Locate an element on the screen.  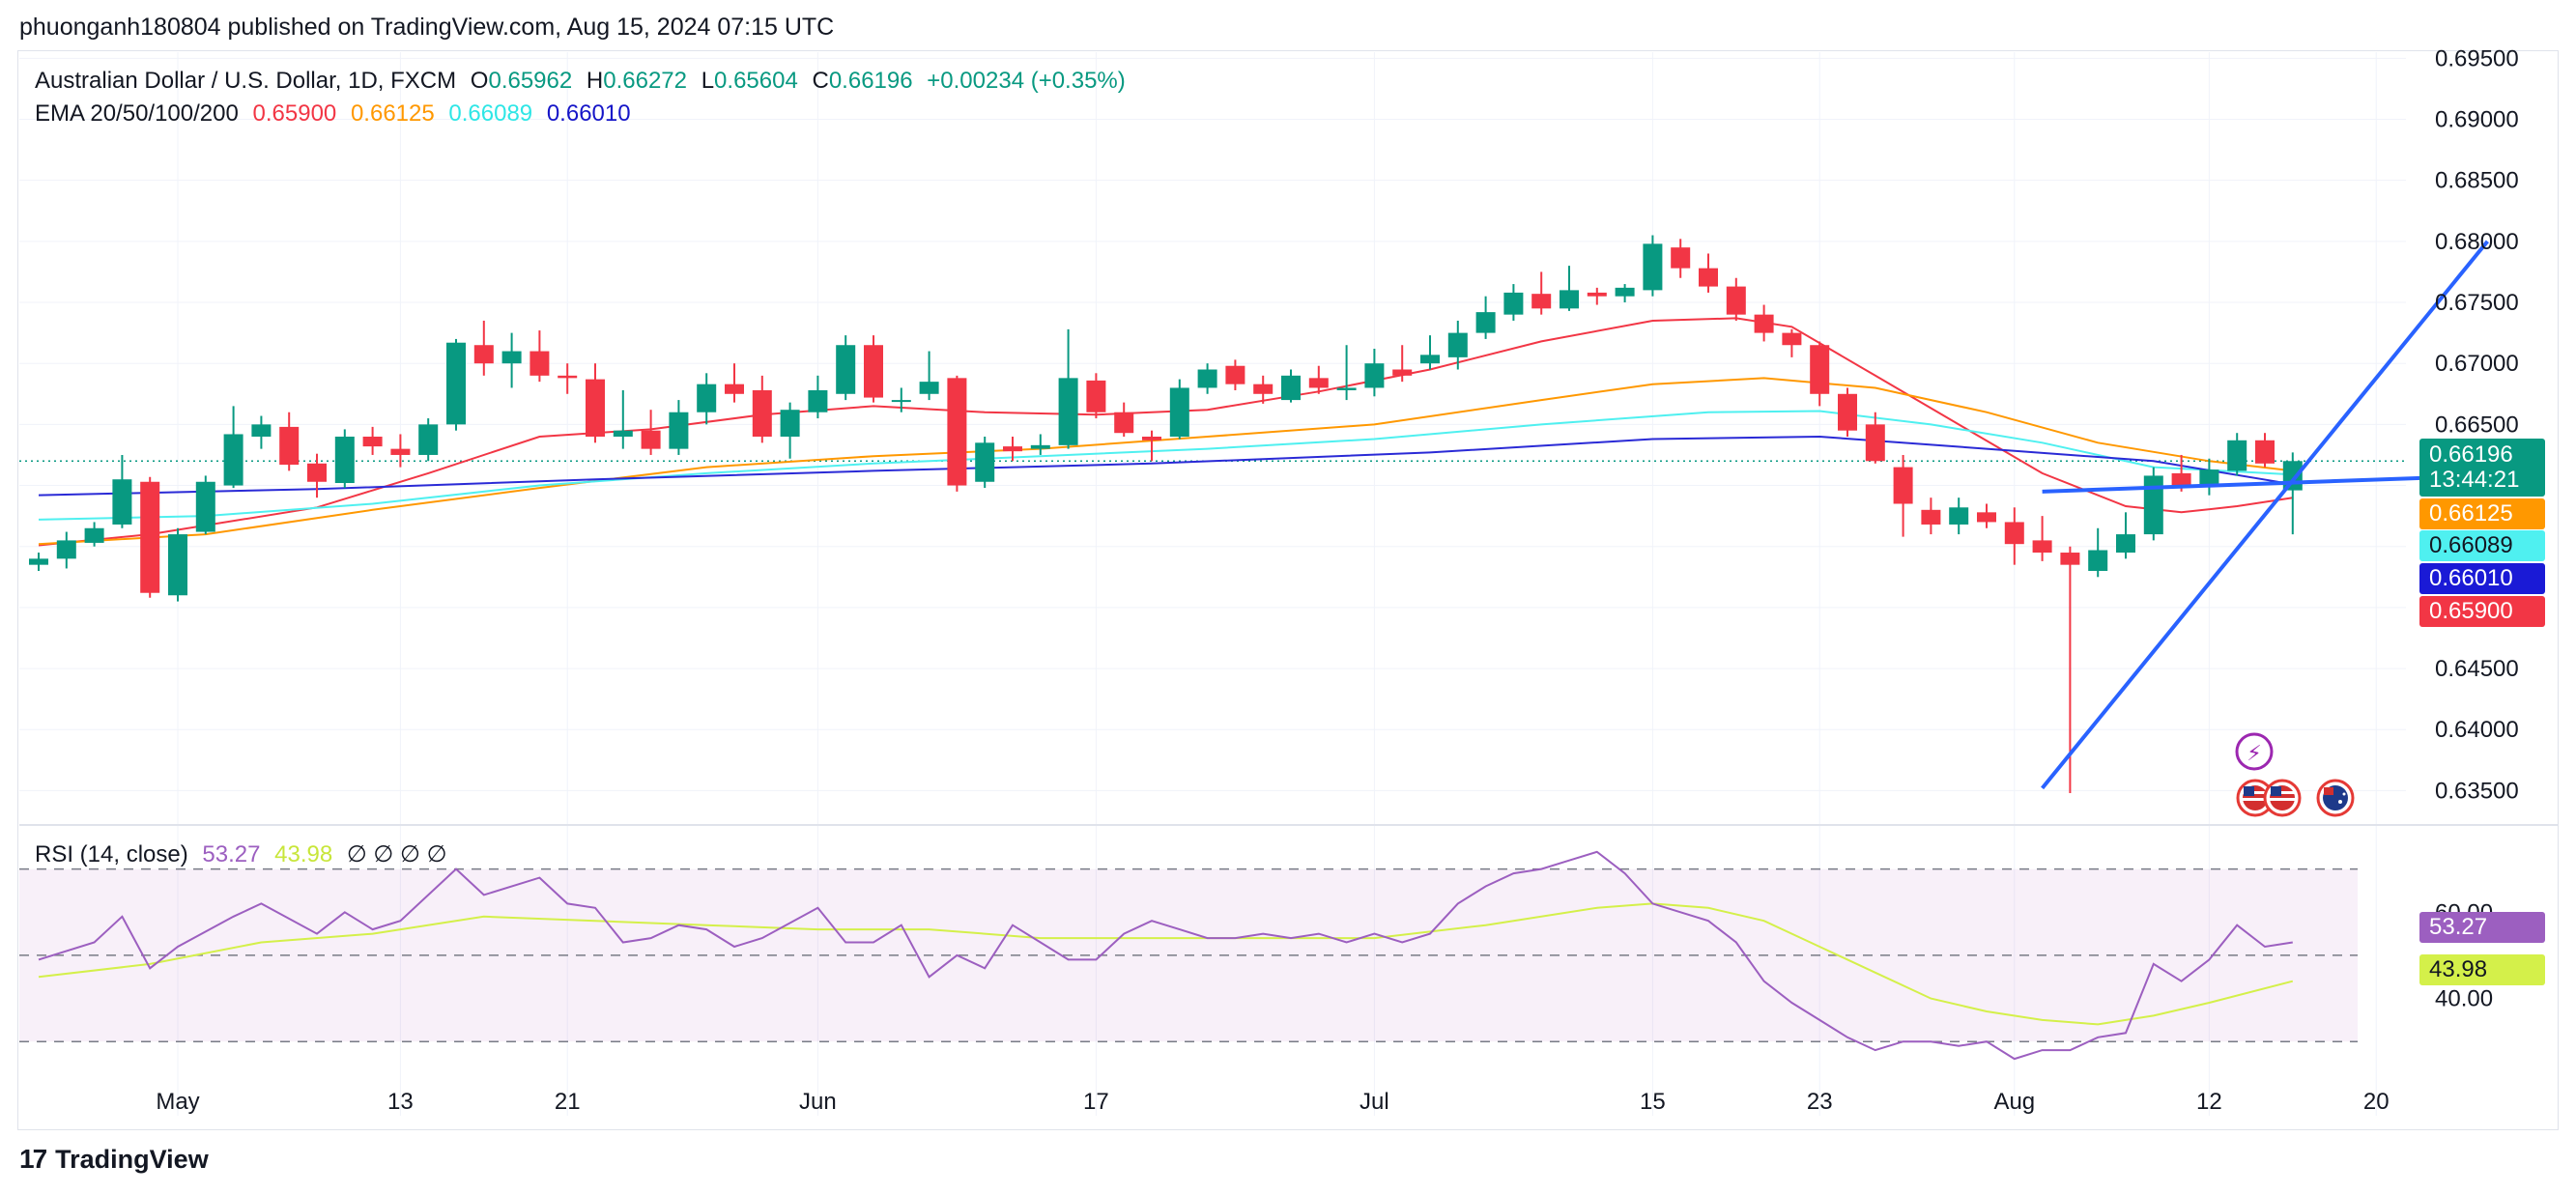
rsi-value: 53.27 is located at coordinates (232, 854).